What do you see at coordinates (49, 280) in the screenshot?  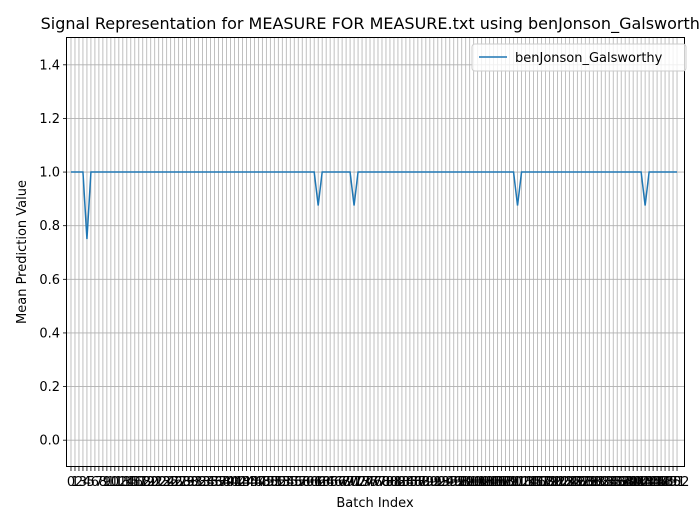 I see `y-tick-label: 0.6` at bounding box center [49, 280].